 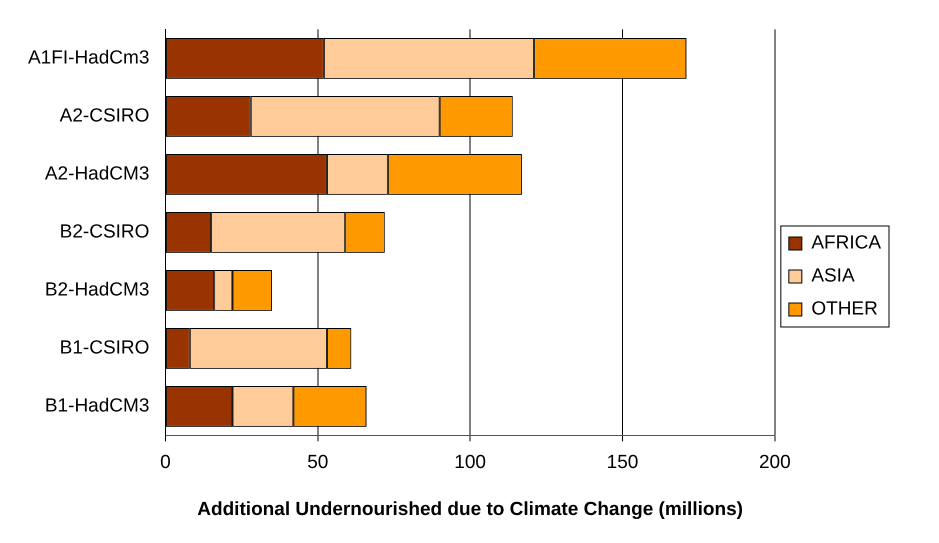 What do you see at coordinates (105, 232) in the screenshot?
I see `y-tick-label: B2-CSIRO` at bounding box center [105, 232].